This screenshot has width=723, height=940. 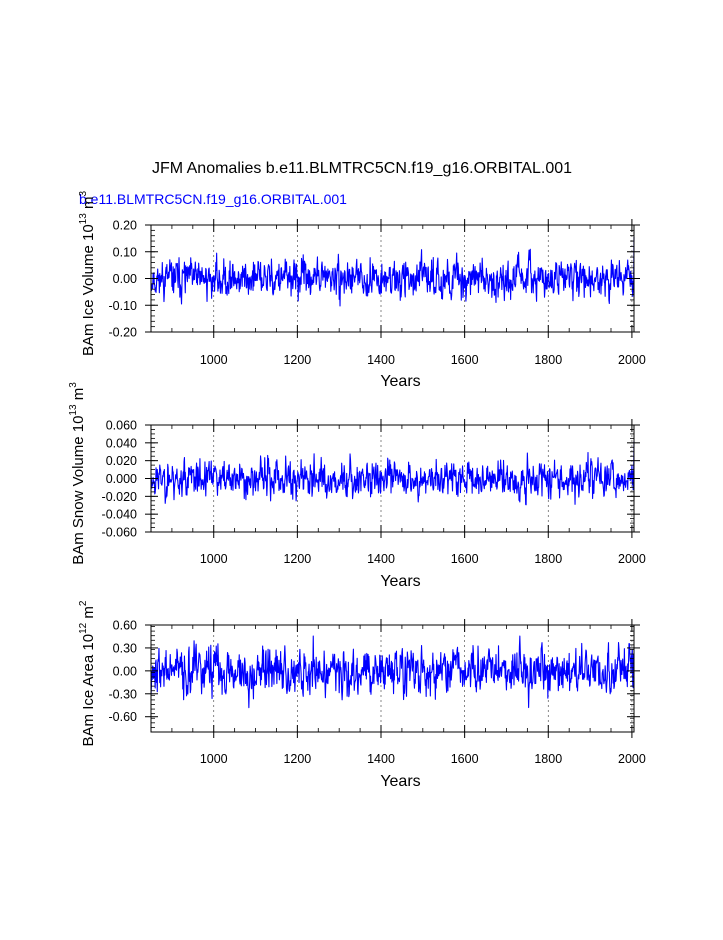 I want to click on y-axis-label: BAm Ice Volume 1013 m3, so click(x=87, y=274).